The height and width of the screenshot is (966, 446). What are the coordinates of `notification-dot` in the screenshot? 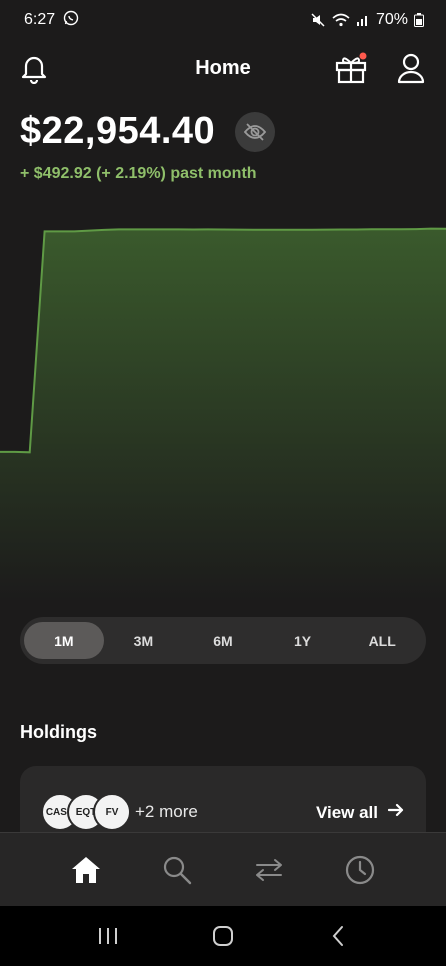 It's located at (363, 56).